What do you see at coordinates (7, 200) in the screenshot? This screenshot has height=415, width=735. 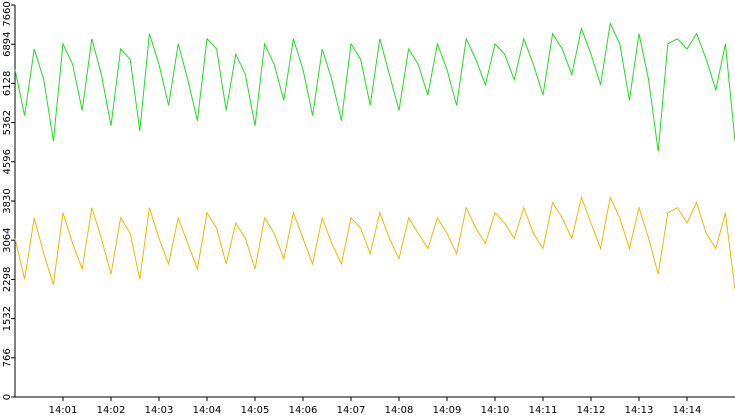 I see `y-tick-label: 3830` at bounding box center [7, 200].